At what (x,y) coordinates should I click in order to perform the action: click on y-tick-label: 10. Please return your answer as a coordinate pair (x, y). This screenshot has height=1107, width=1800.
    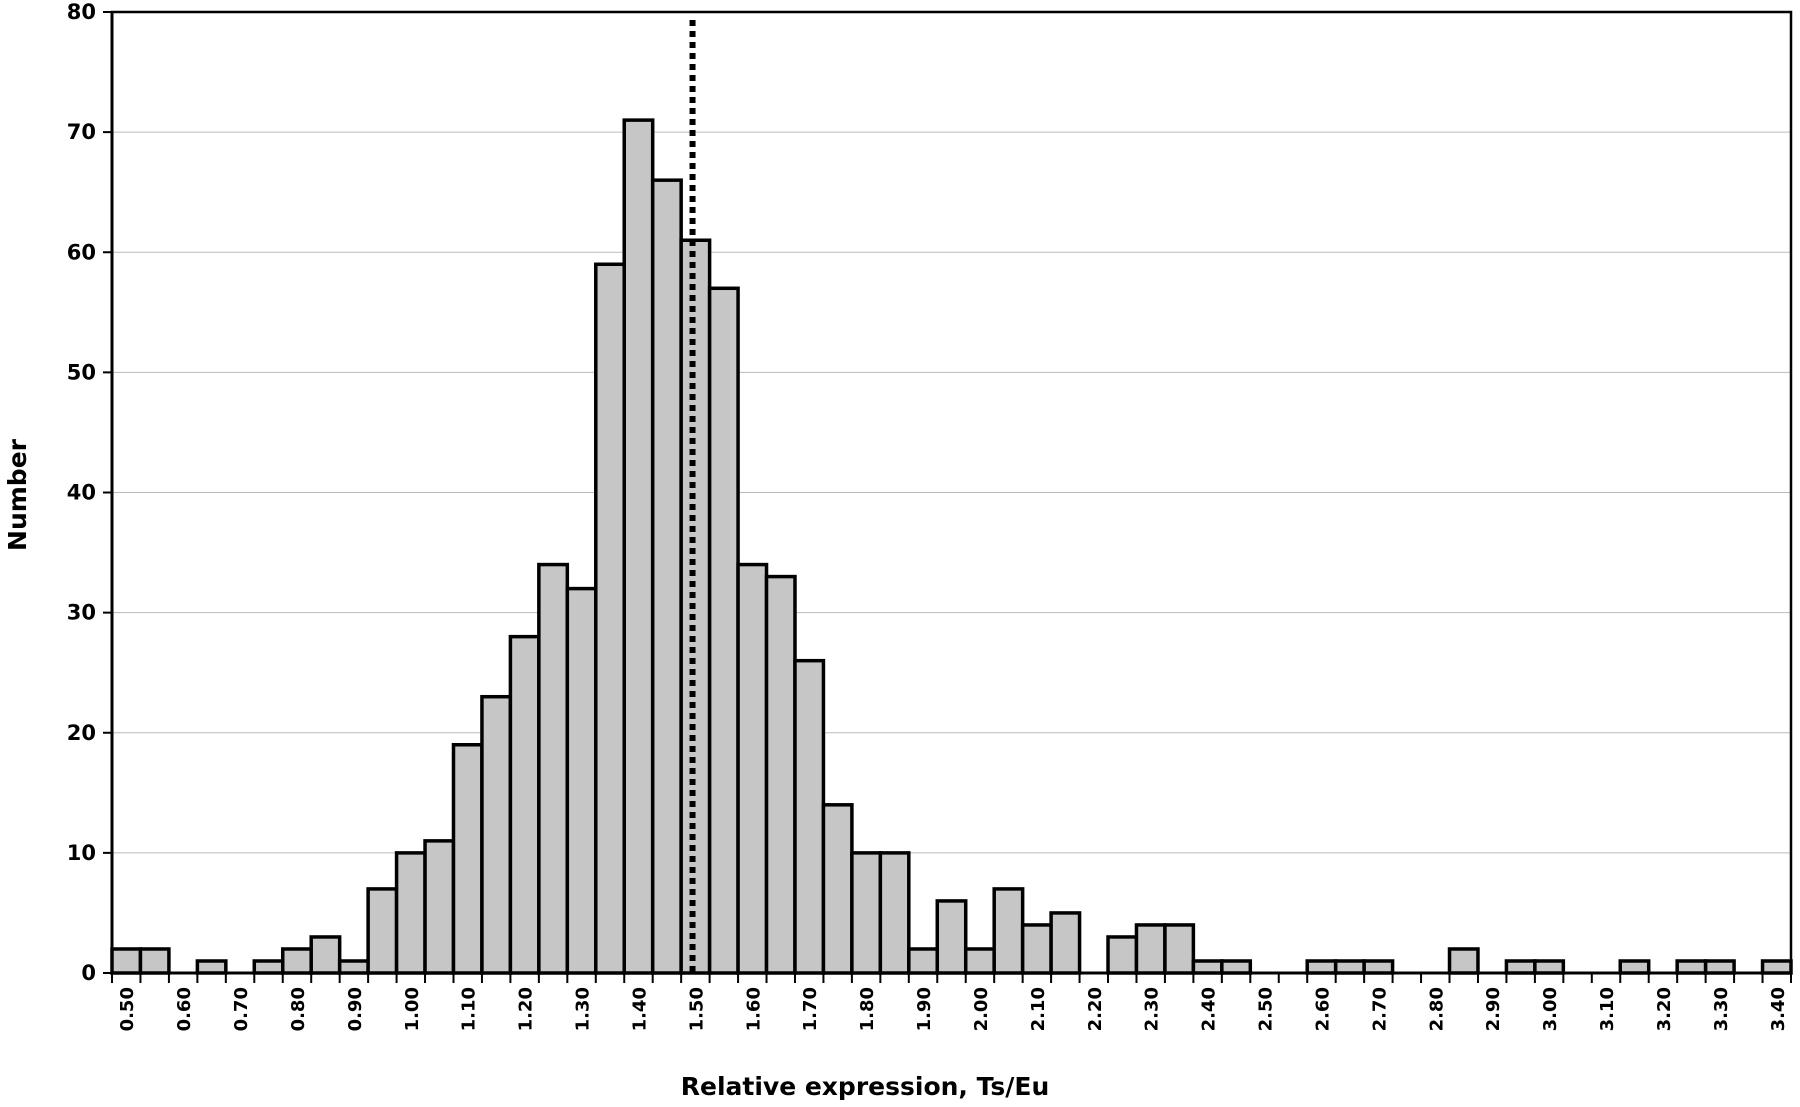
    Looking at the image, I should click on (81, 853).